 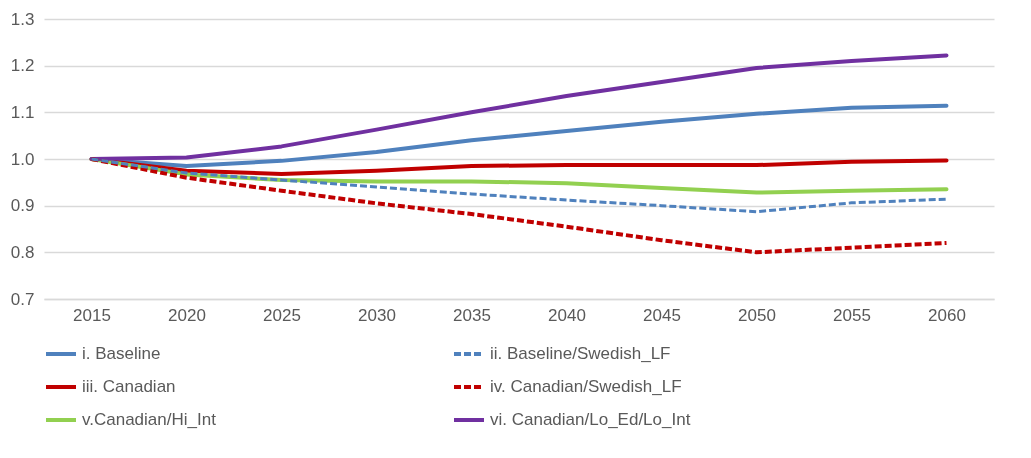 What do you see at coordinates (22, 159) in the screenshot?
I see `y-tick-label: 1.0` at bounding box center [22, 159].